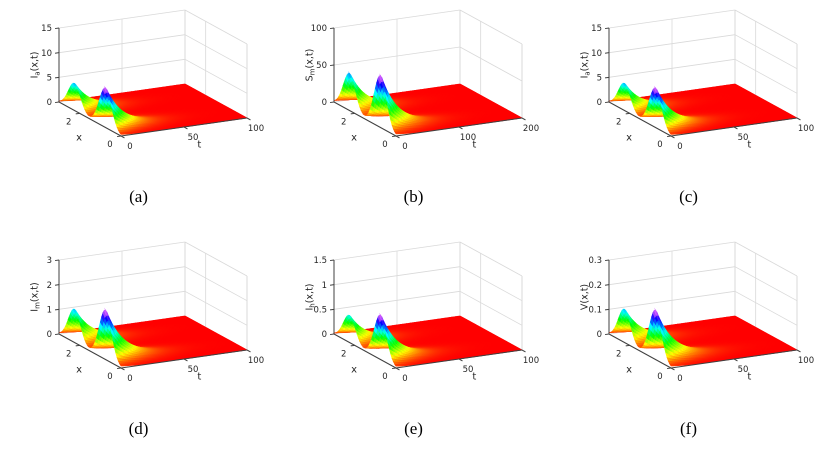 The height and width of the screenshot is (459, 827). Describe the element at coordinates (688, 96) in the screenshot. I see `surface-plot-canvas-c` at that location.